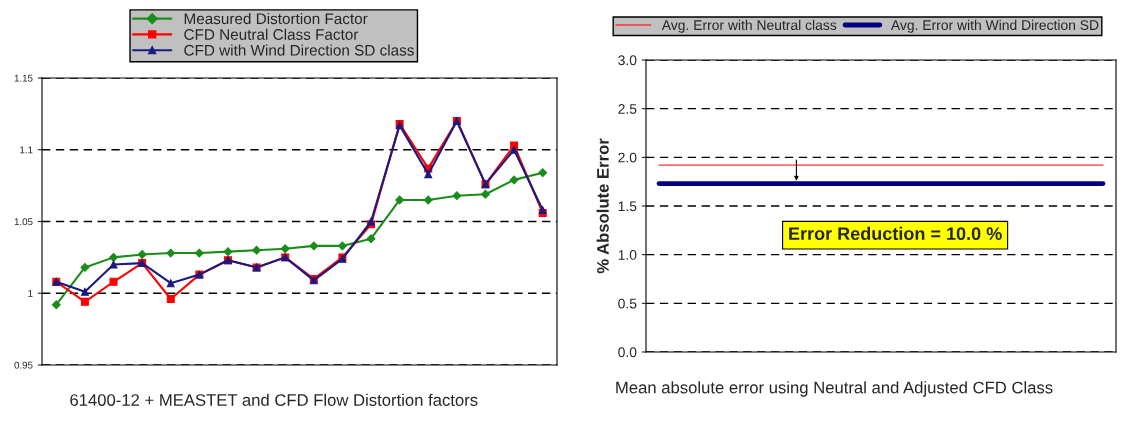 The height and width of the screenshot is (443, 1129). Describe the element at coordinates (30, 293) in the screenshot. I see `y-tick-label: 1` at that location.